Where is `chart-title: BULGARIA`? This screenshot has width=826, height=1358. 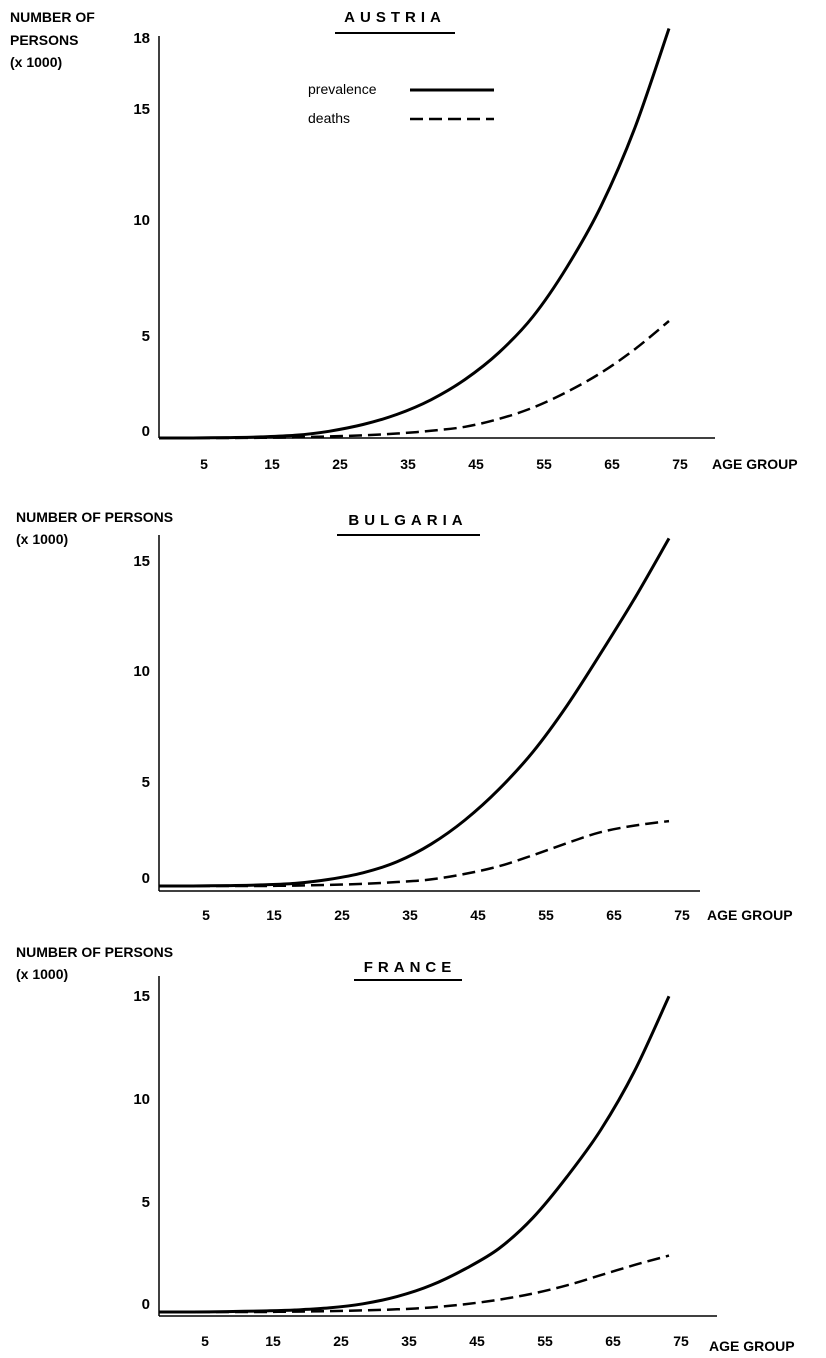
chart-title: BULGARIA is located at coordinates (407, 520).